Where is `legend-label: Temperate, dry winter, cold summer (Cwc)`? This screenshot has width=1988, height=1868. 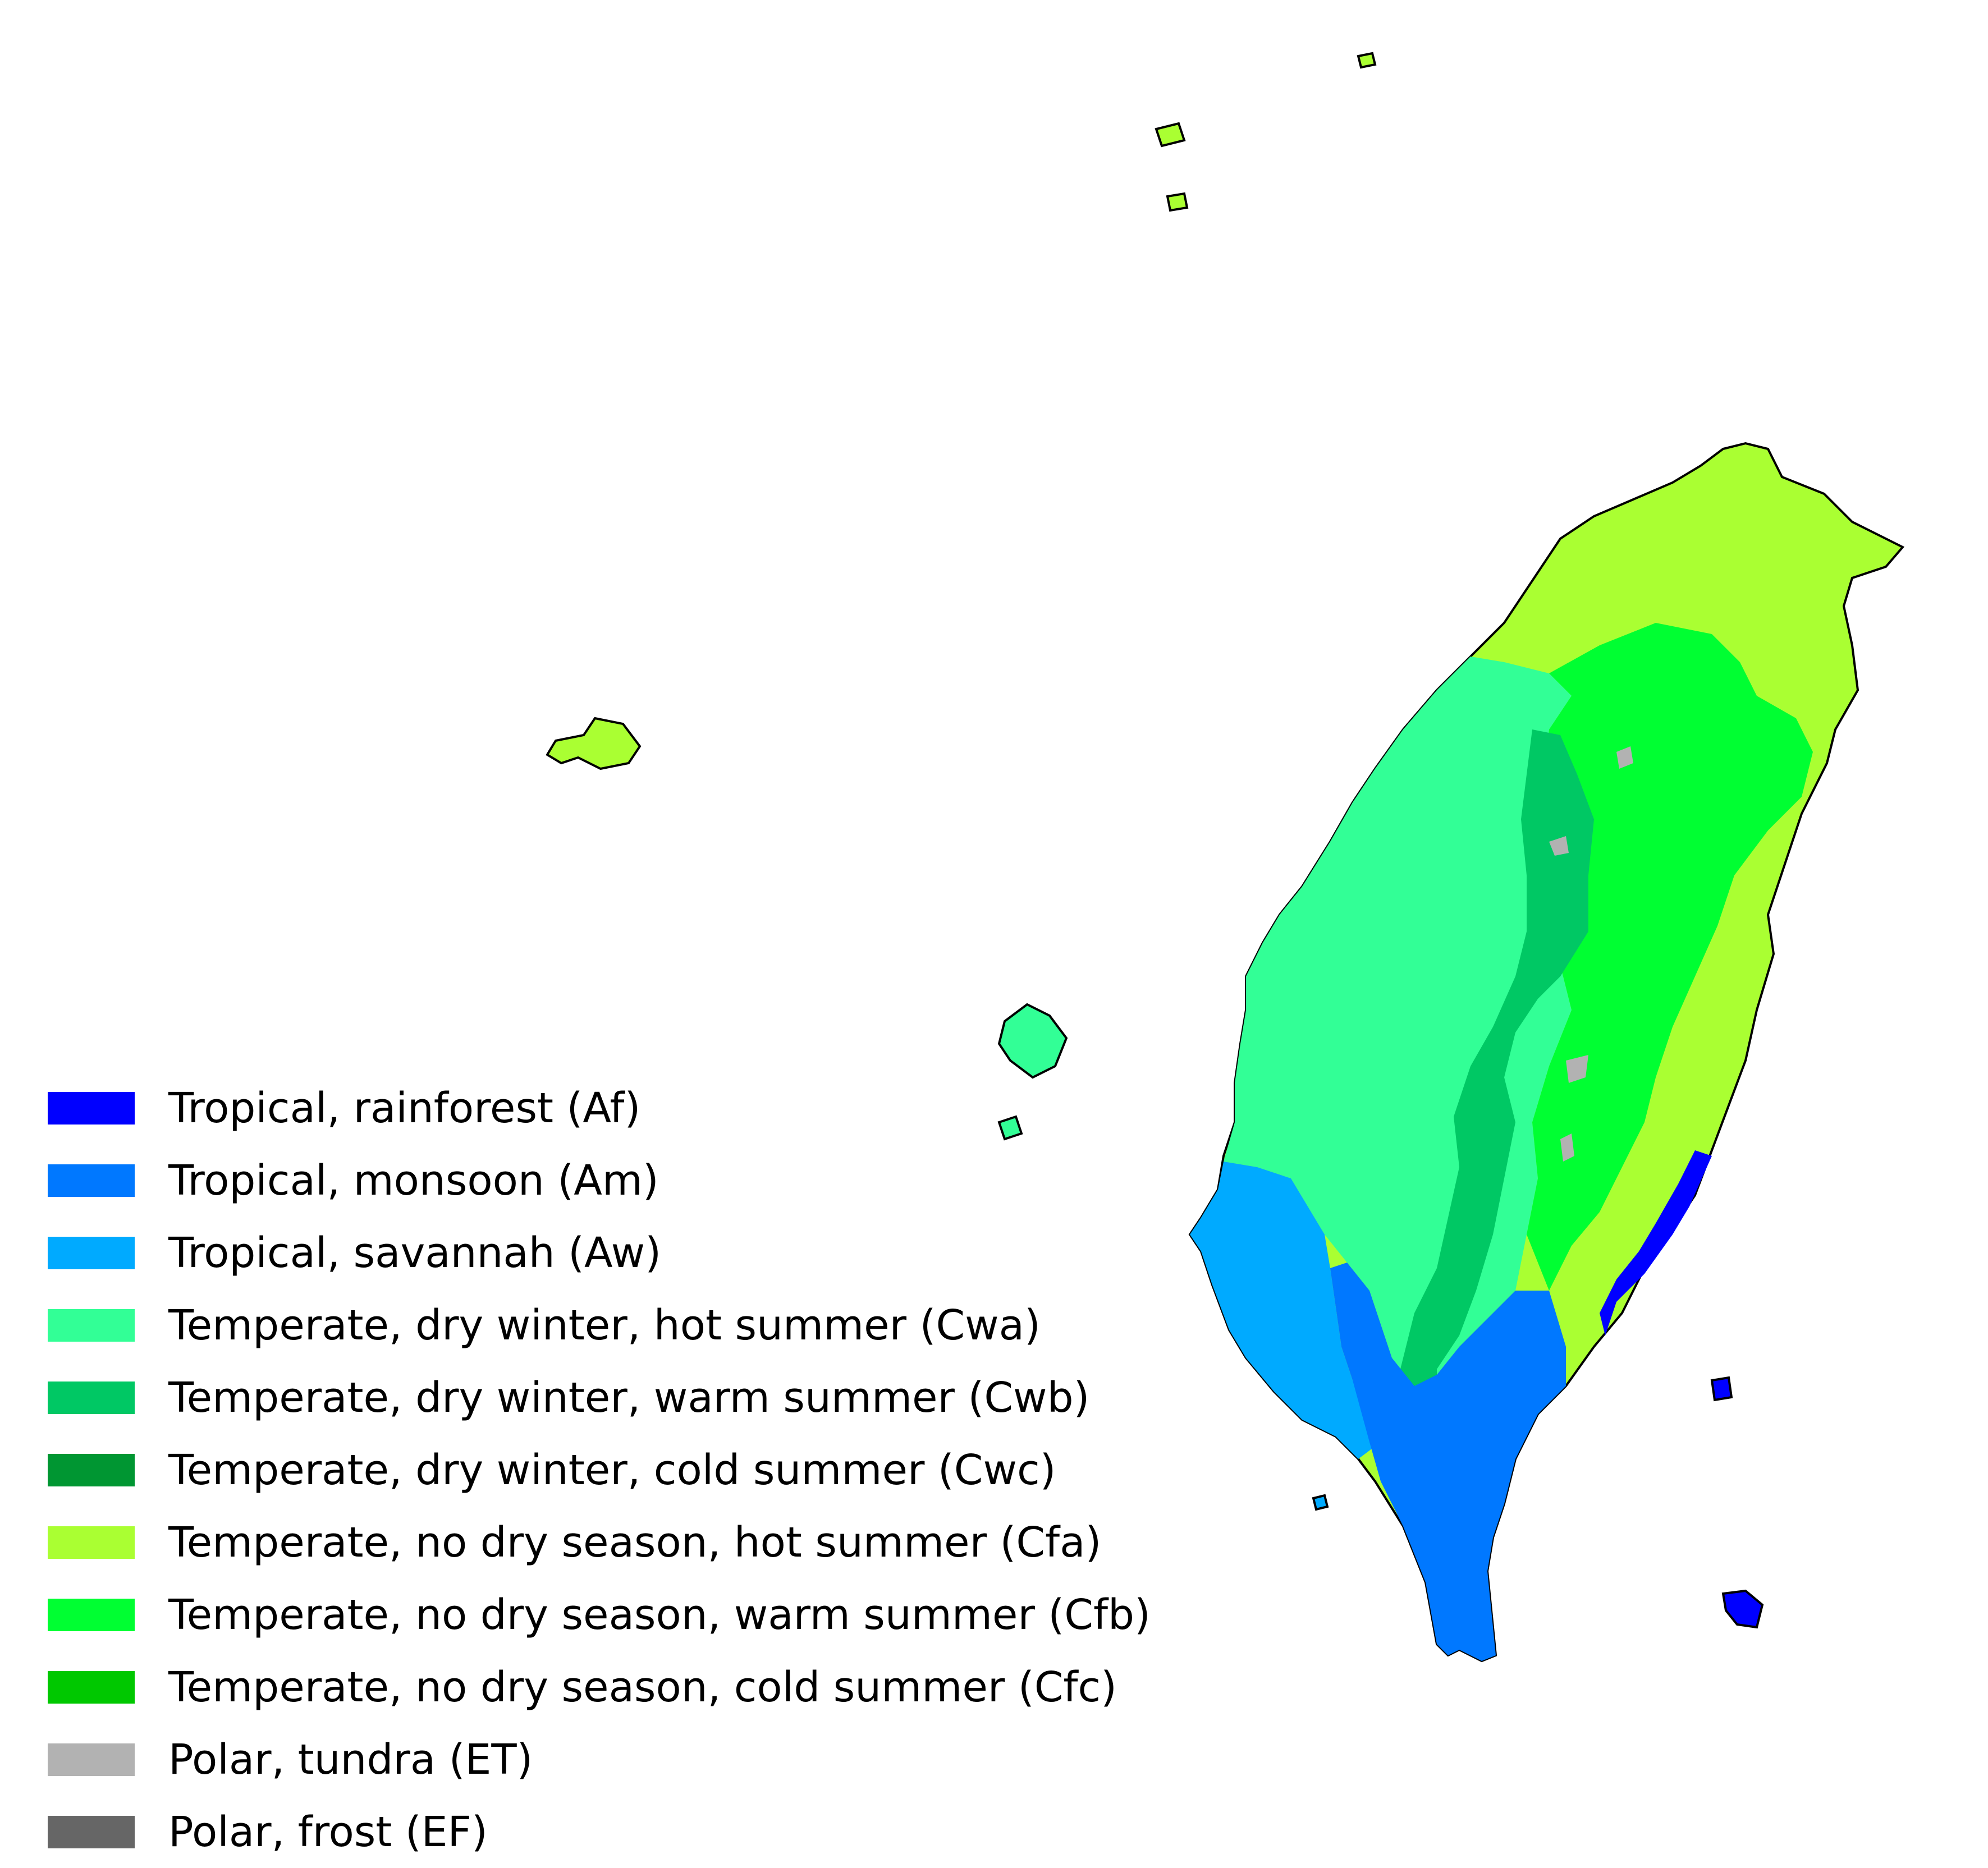 legend-label: Temperate, dry winter, cold summer (Cwc) is located at coordinates (612, 1469).